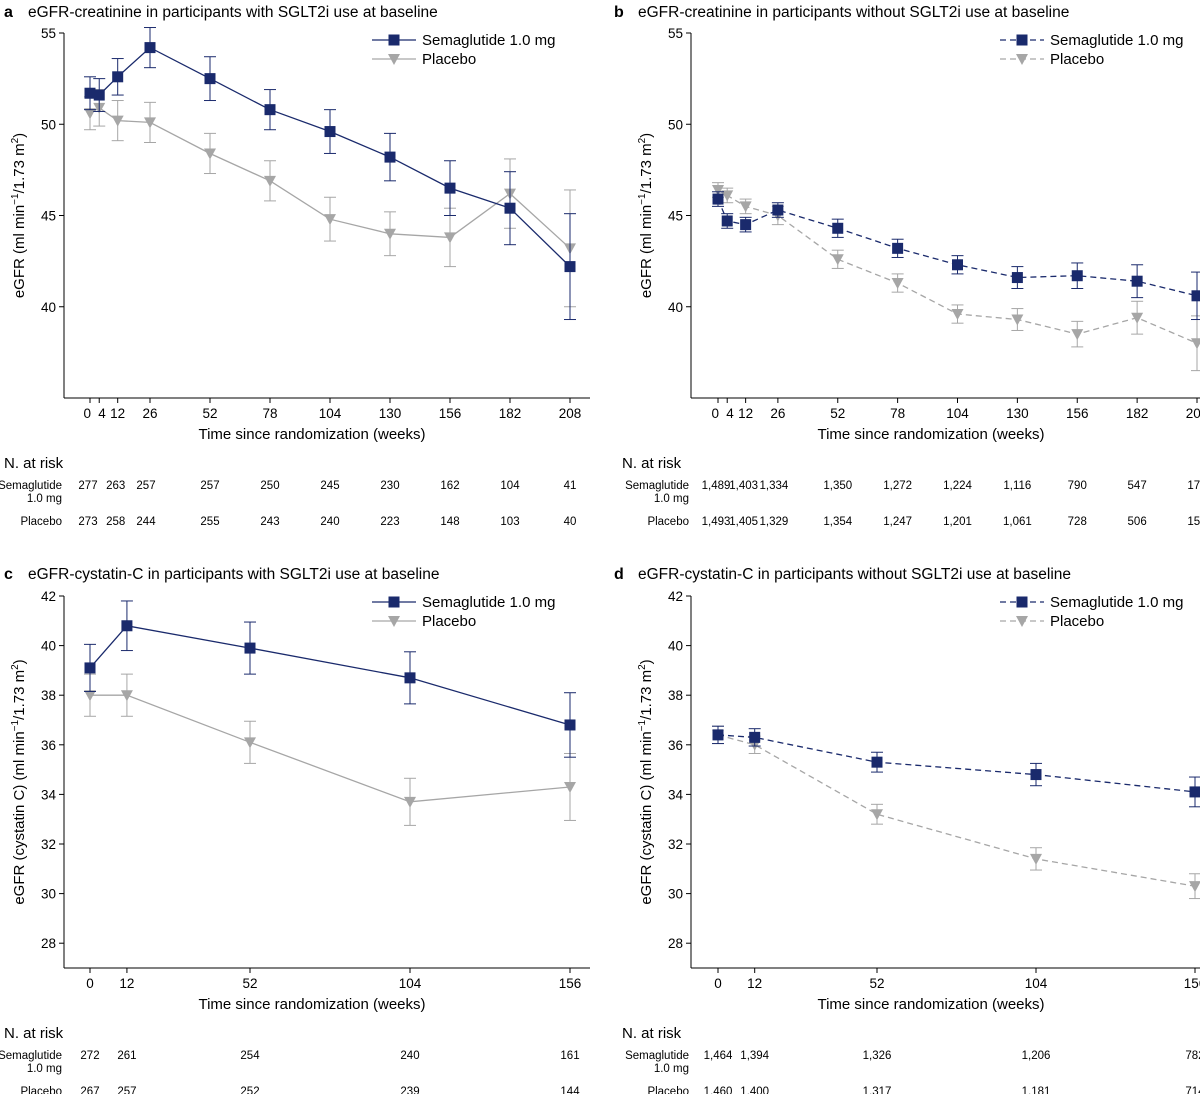  I want to click on risk-value: 1,334, so click(773, 486).